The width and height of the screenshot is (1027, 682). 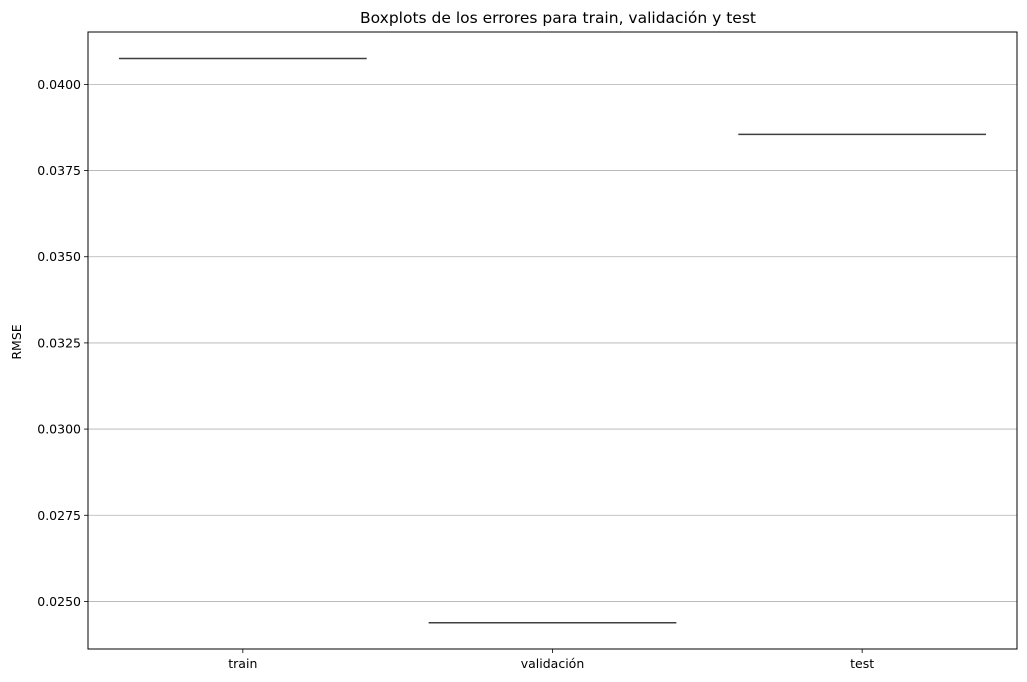 What do you see at coordinates (862, 663) in the screenshot?
I see `x-tick-label: test` at bounding box center [862, 663].